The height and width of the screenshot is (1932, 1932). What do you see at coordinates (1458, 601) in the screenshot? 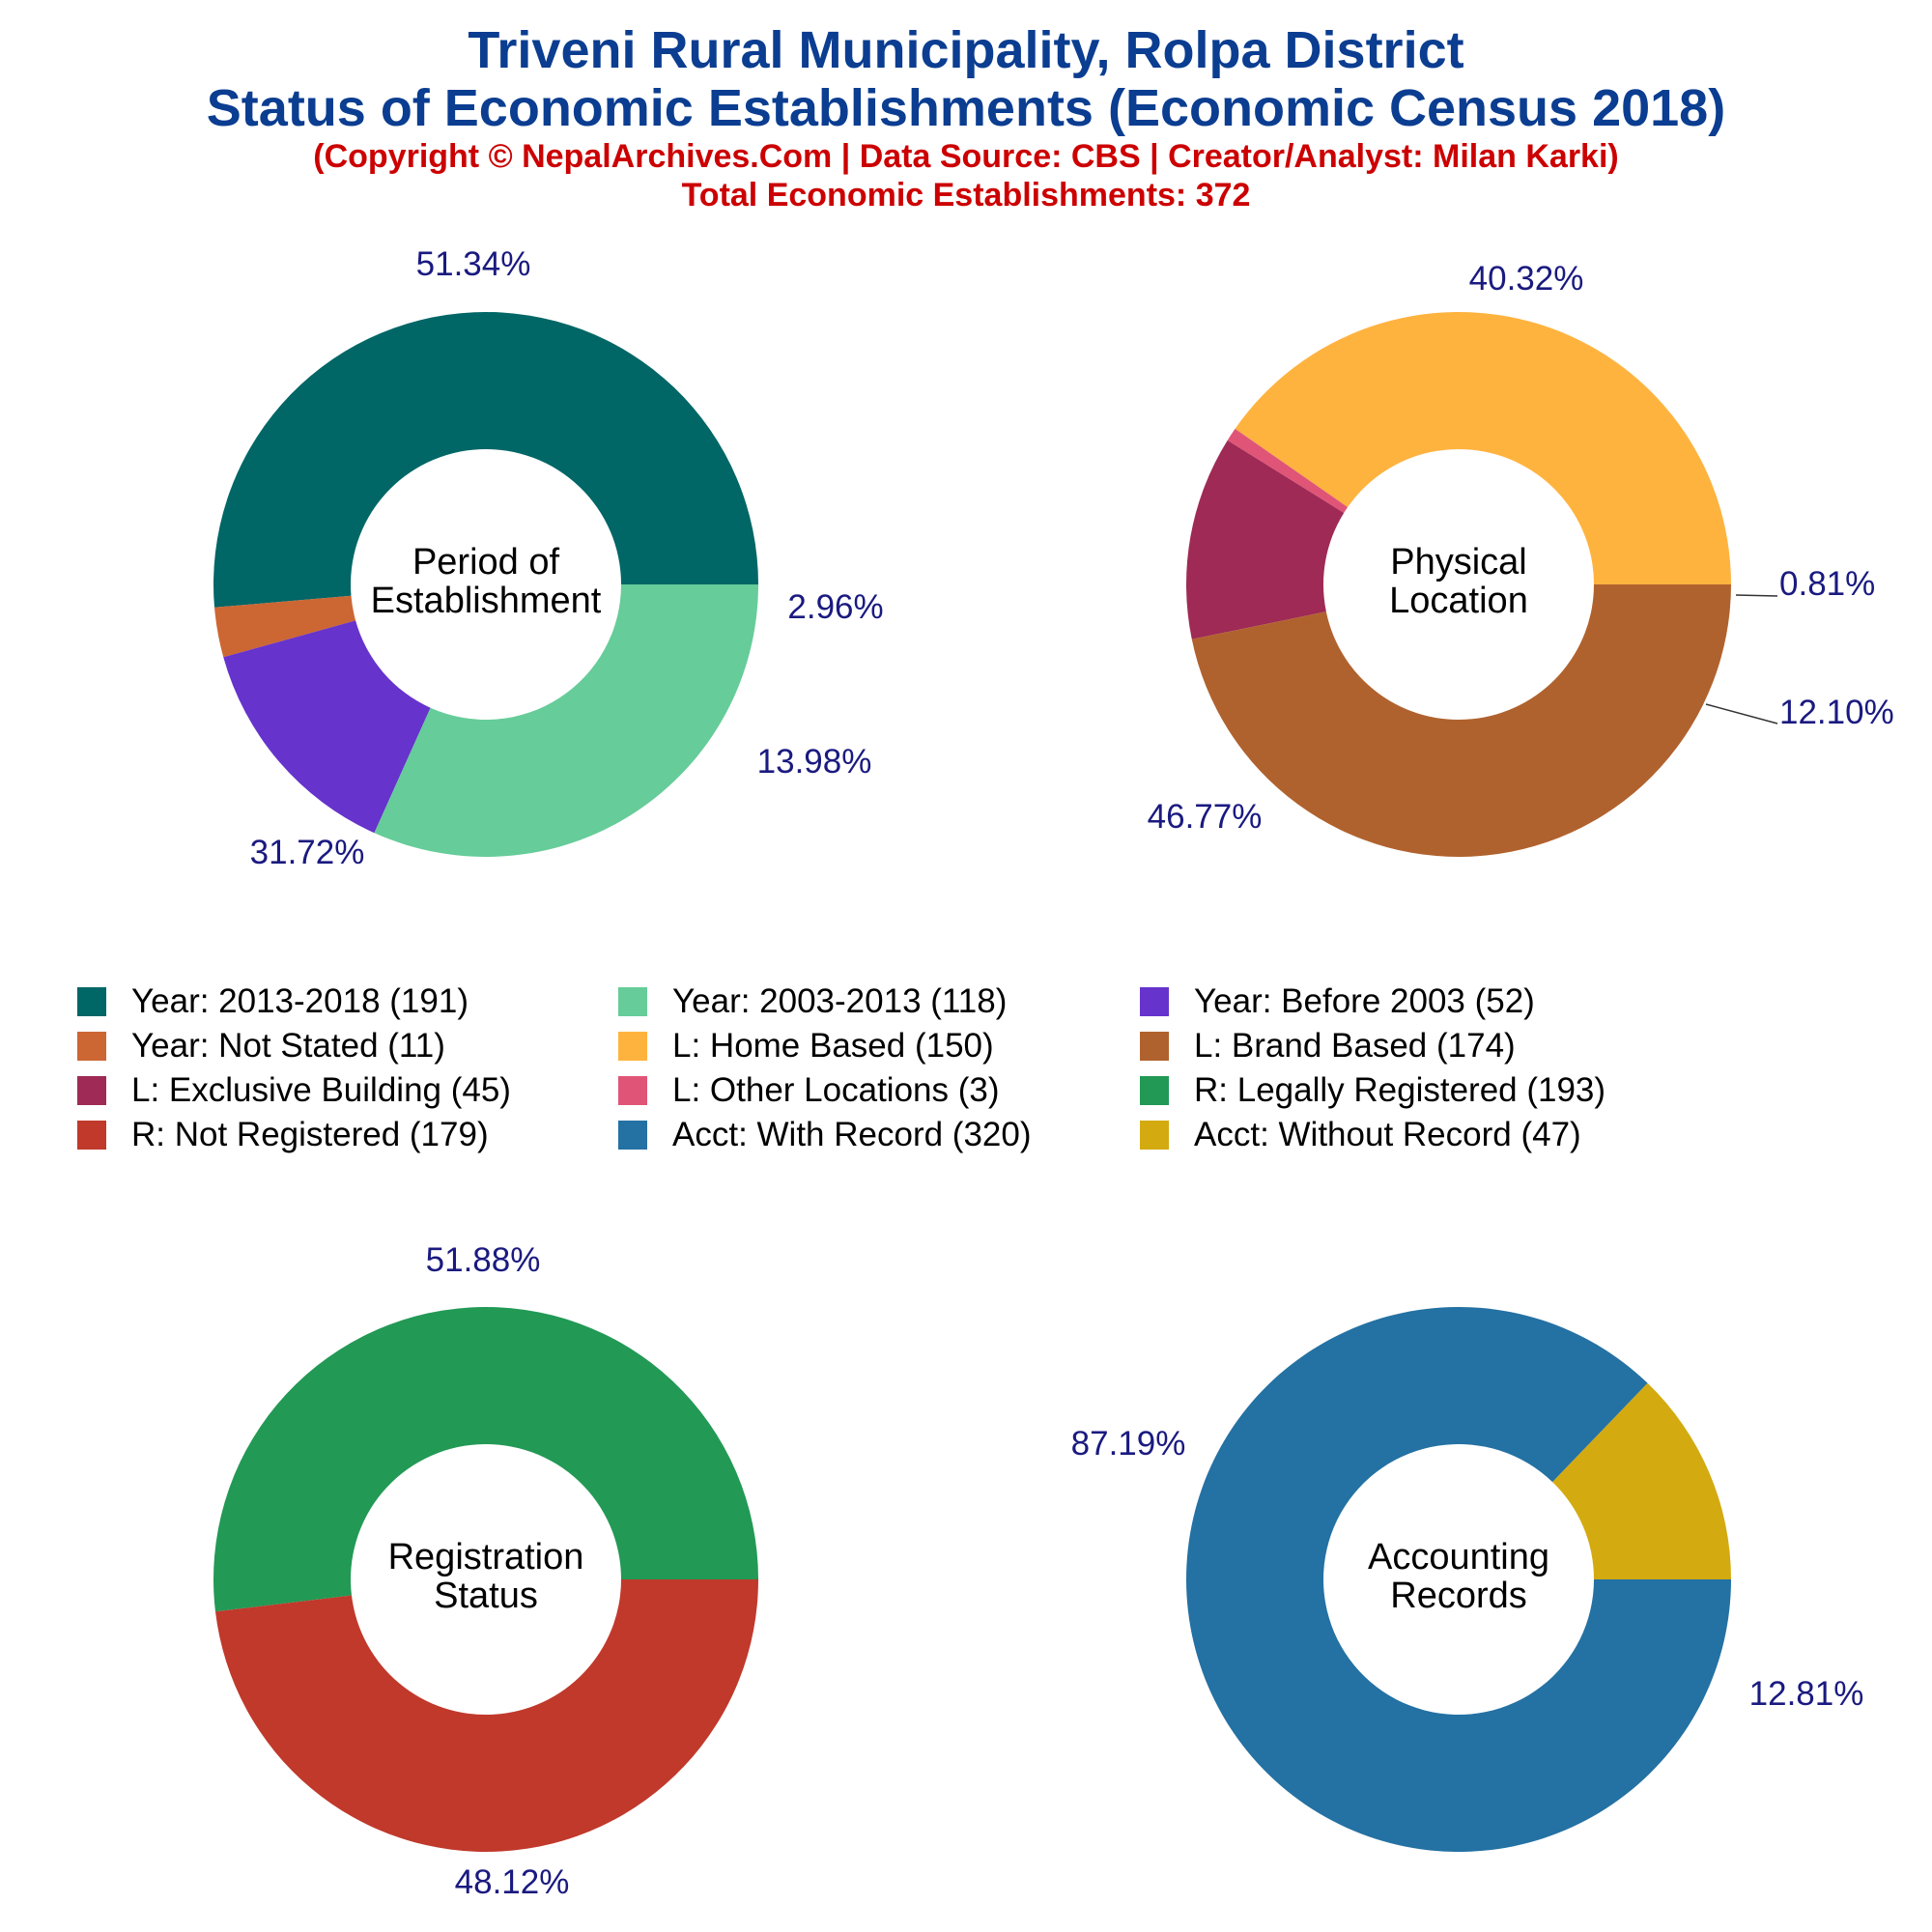
I see `donut-center-label: Location` at bounding box center [1458, 601].